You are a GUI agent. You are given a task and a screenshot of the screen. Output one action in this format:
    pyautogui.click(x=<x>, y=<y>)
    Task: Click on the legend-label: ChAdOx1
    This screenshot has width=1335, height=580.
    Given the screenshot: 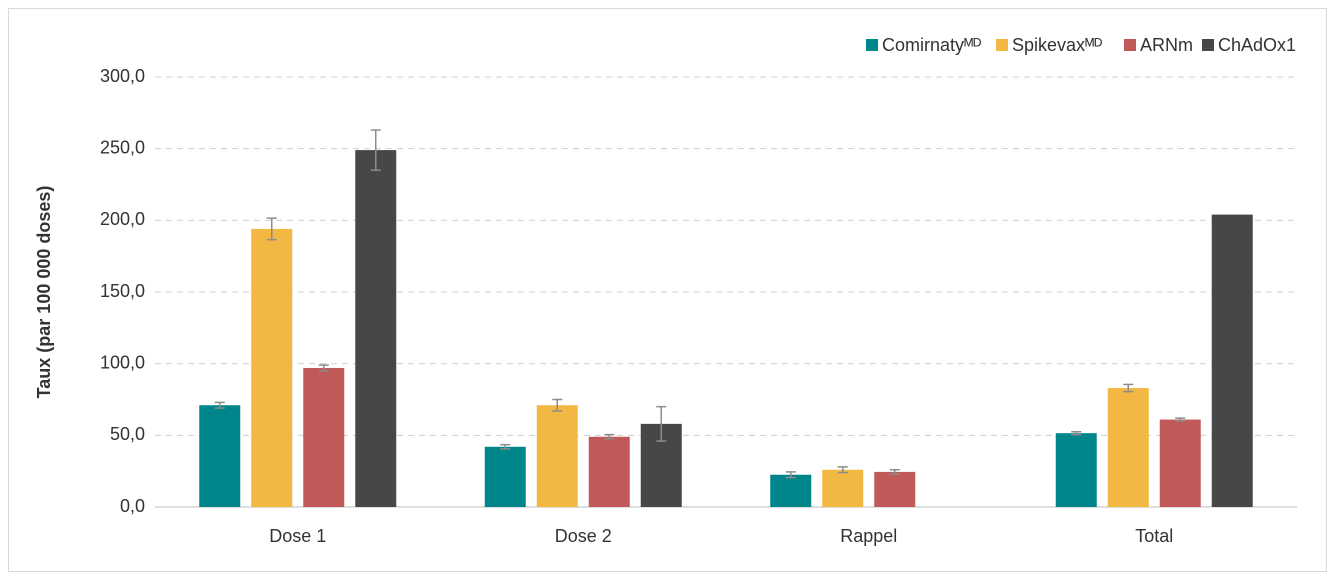 What is the action you would take?
    pyautogui.click(x=1257, y=45)
    